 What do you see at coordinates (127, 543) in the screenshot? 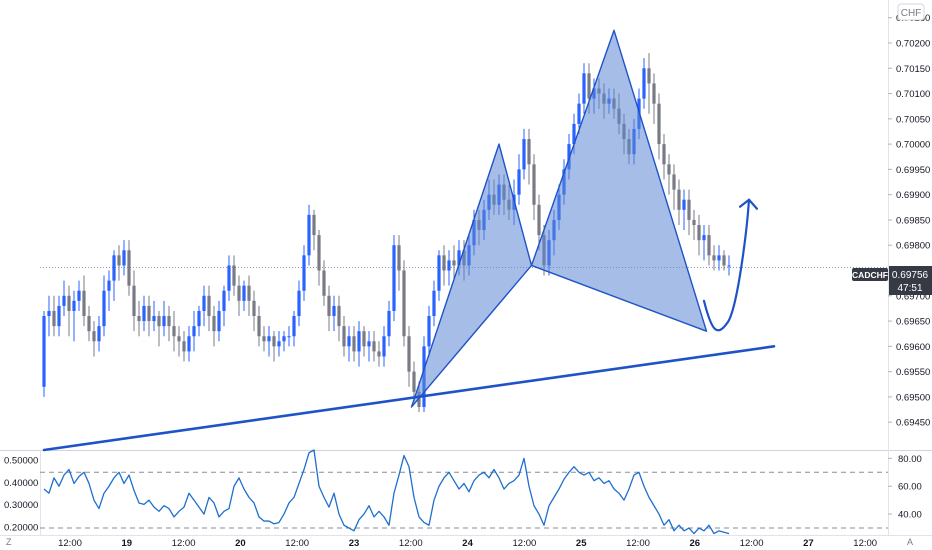
I see `time-tick-label: 19` at bounding box center [127, 543].